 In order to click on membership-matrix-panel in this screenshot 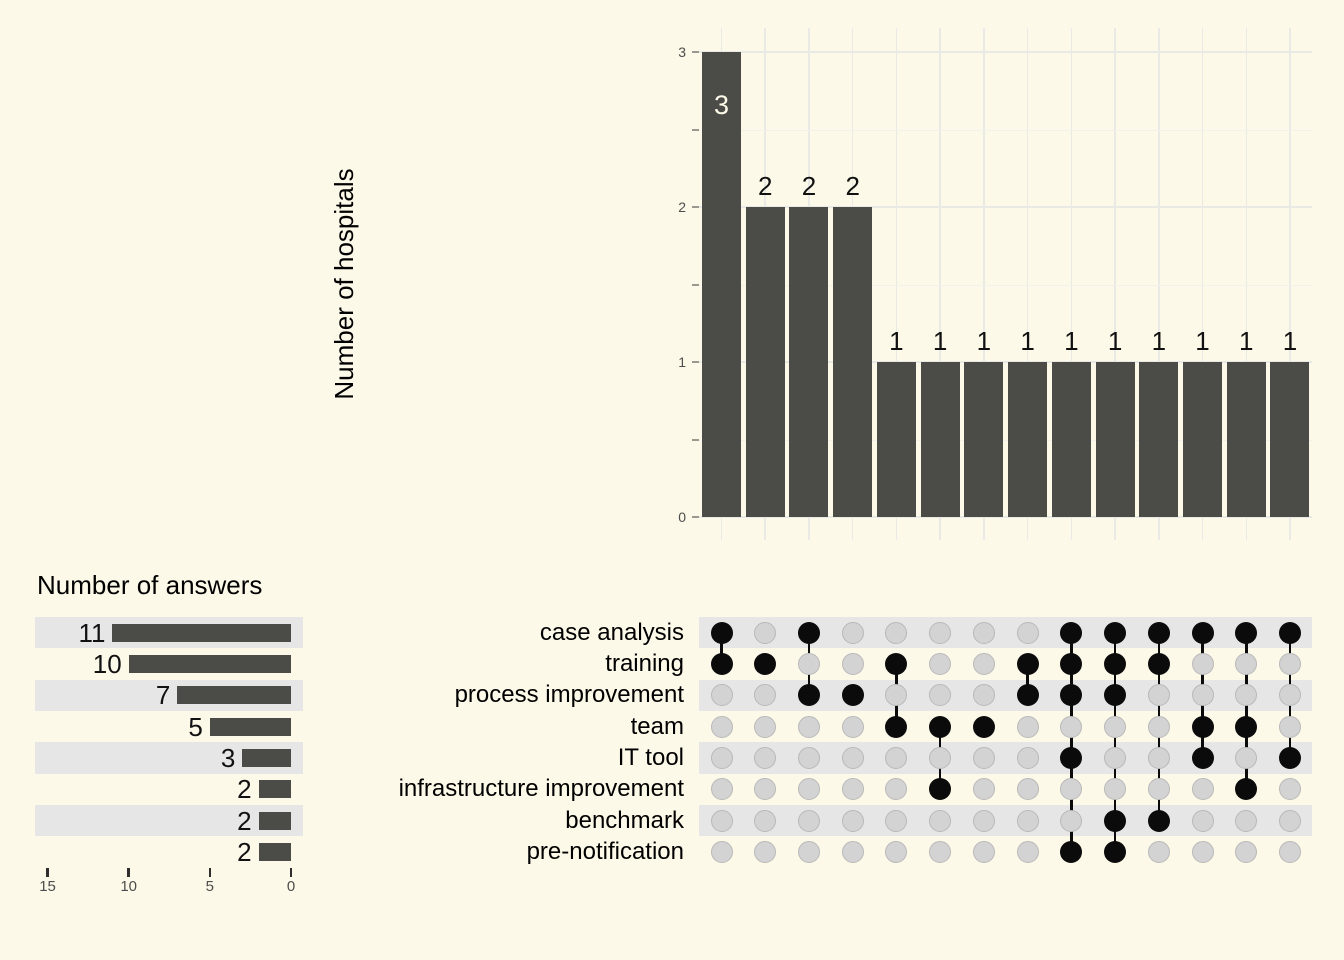, I will do `click(1005, 742)`.